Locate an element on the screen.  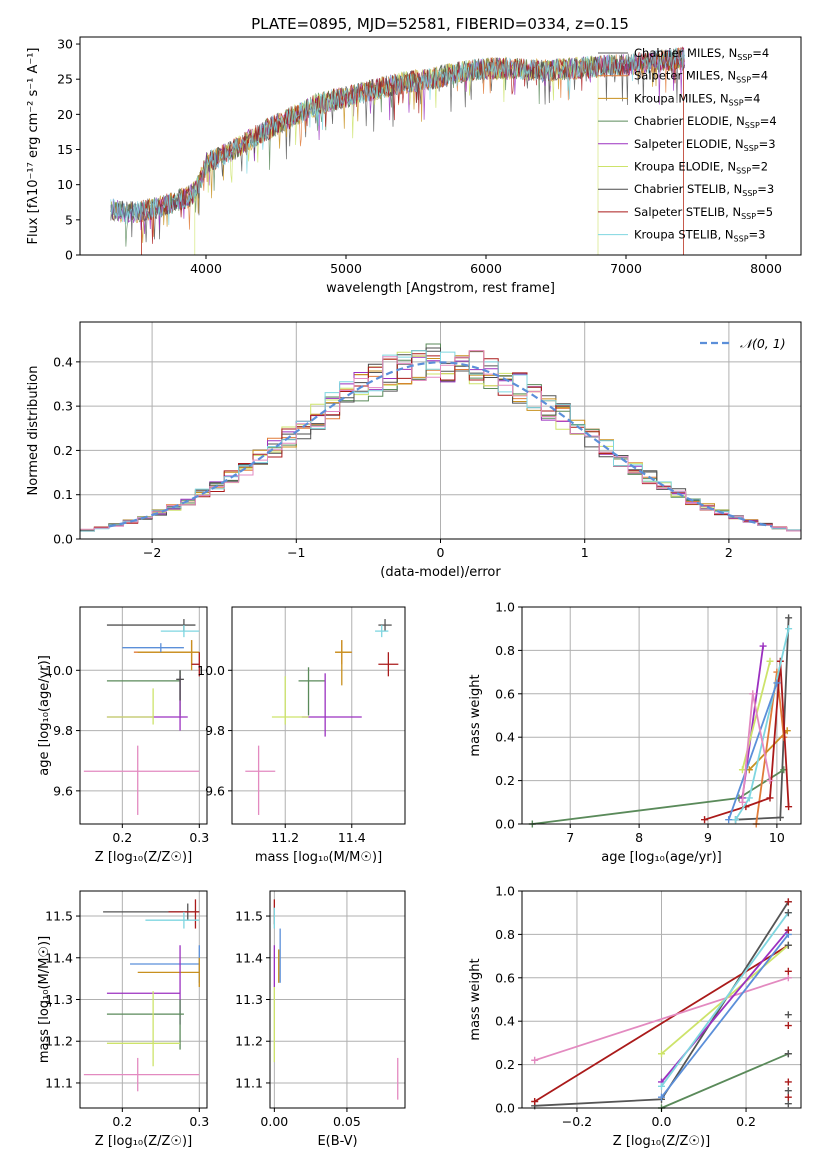
weight_vs_age-frame is located at coordinates (661, 715).